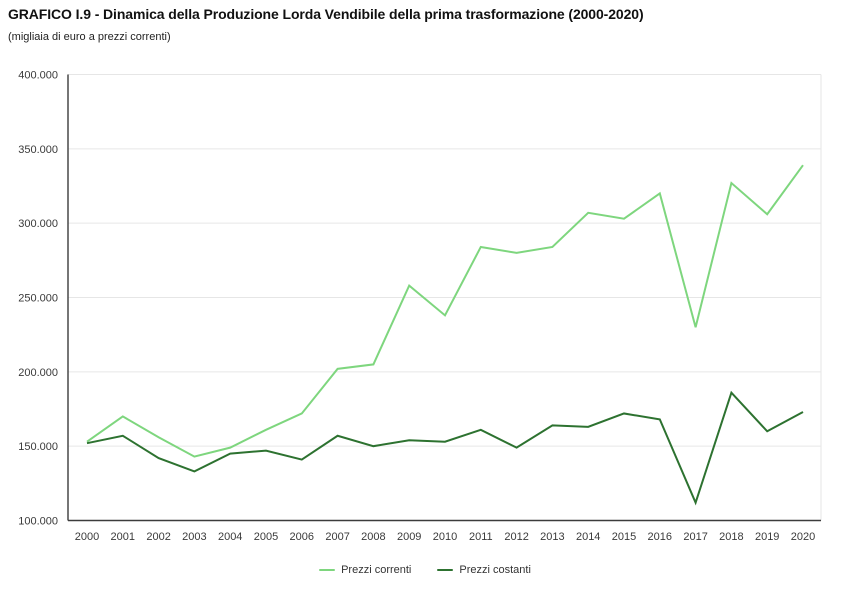 Image resolution: width=850 pixels, height=600 pixels. I want to click on chart-subtitle: (migliaia di euro a prezzi correnti), so click(89, 37).